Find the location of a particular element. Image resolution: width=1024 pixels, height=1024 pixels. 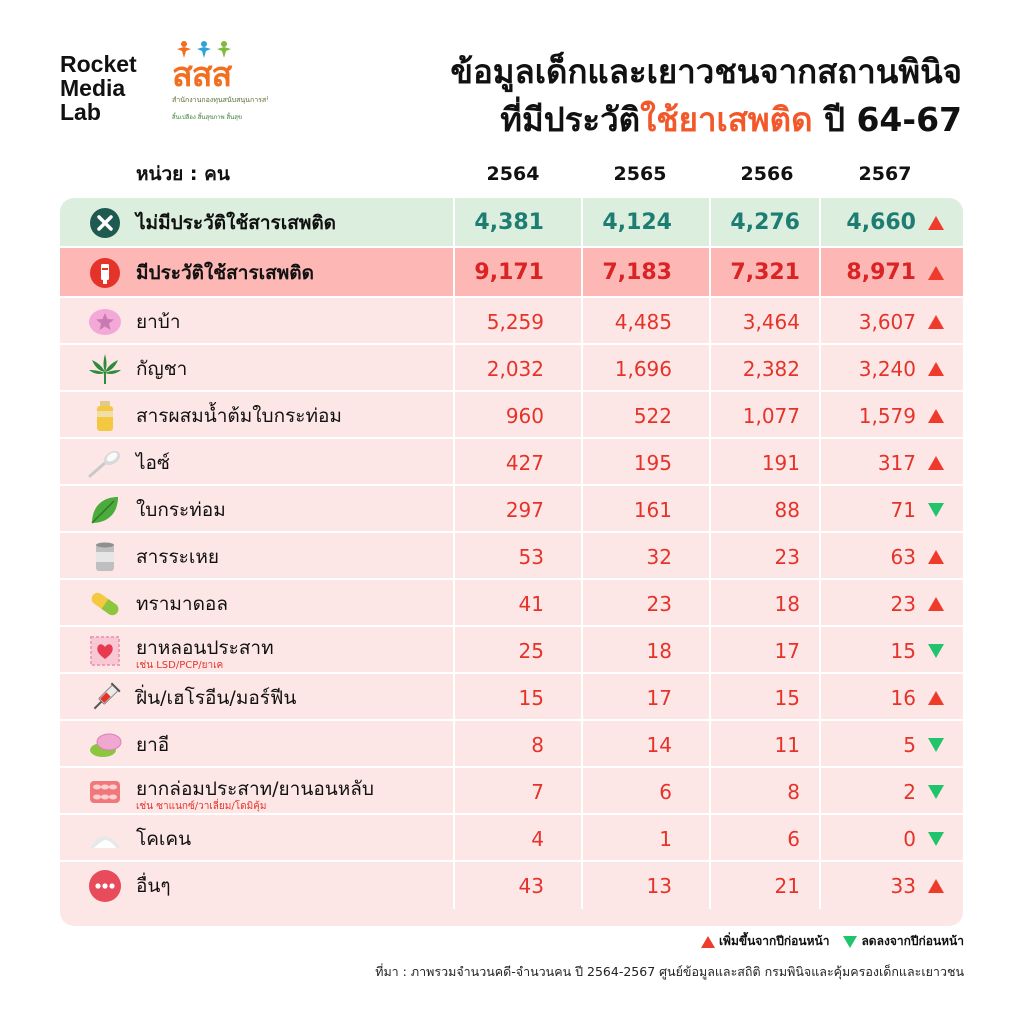

legend-down: ลดลงจากปีก่อนหน้า is located at coordinates (903, 941).